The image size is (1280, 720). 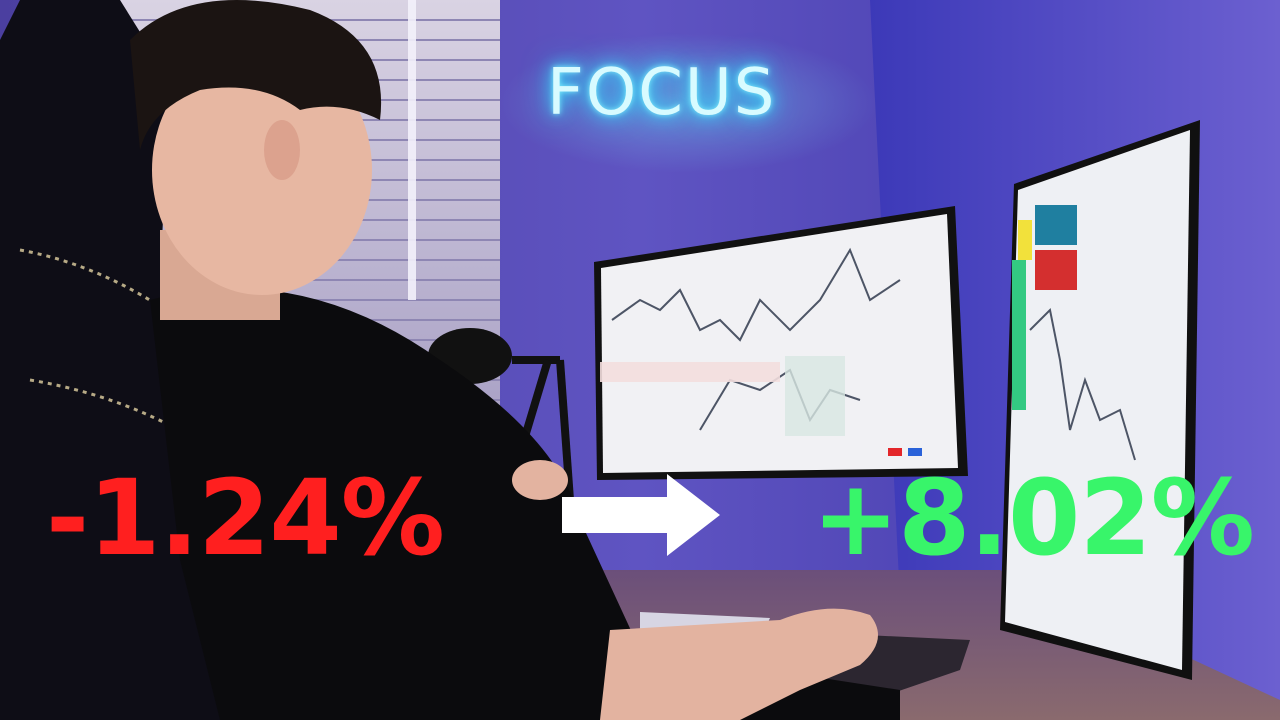 What do you see at coordinates (662, 93) in the screenshot?
I see `neon-sign: FOCUS` at bounding box center [662, 93].